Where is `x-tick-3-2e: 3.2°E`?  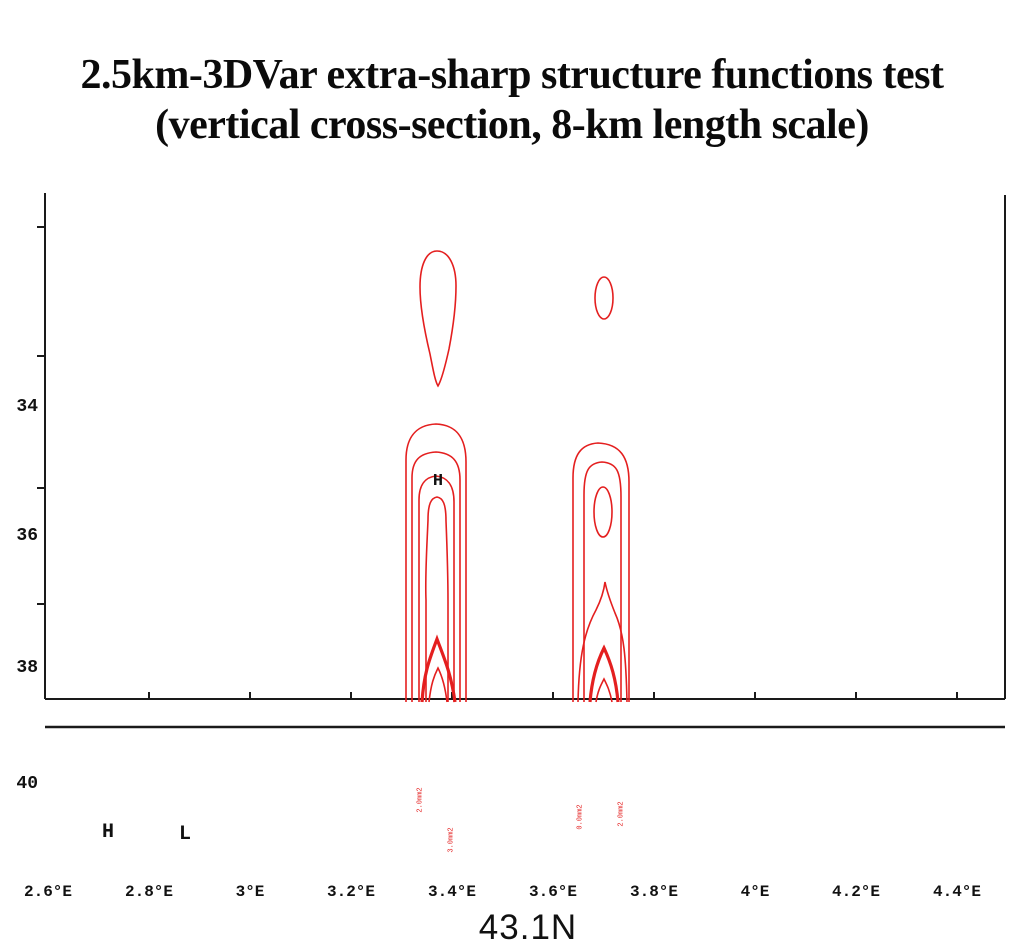 x-tick-3-2e: 3.2°E is located at coordinates (350, 892).